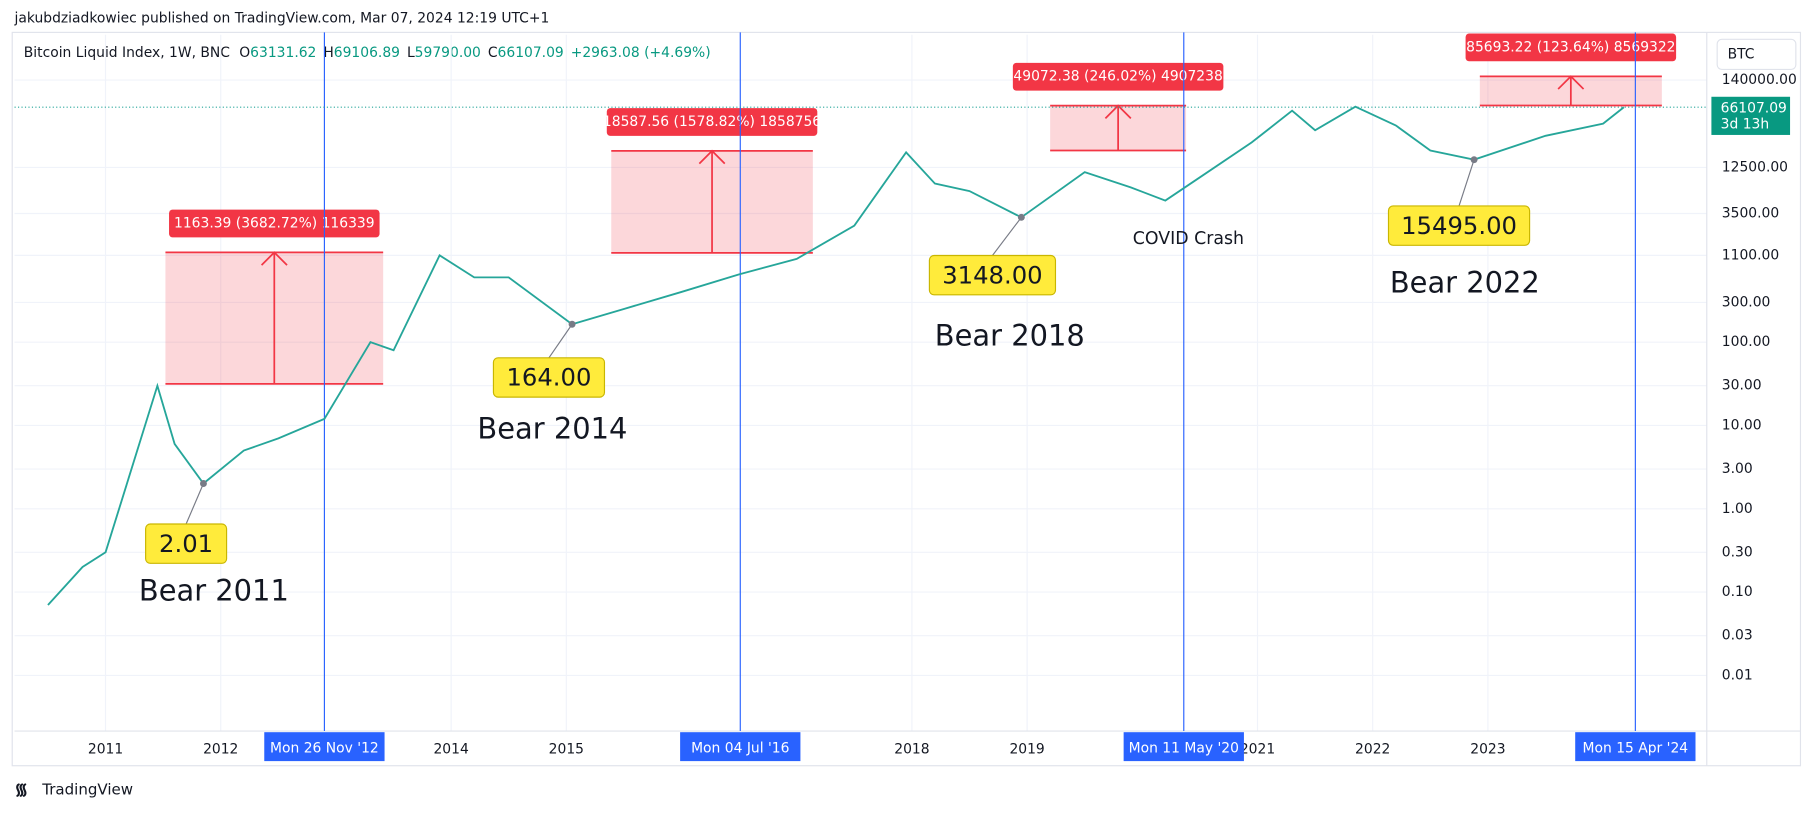 The height and width of the screenshot is (817, 1815). I want to click on currency-box, so click(1756, 54).